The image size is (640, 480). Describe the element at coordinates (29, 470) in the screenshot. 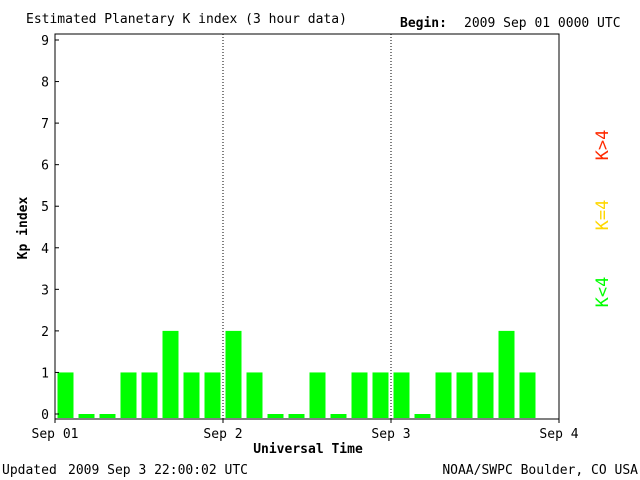

I see `updated-label: Updated` at that location.